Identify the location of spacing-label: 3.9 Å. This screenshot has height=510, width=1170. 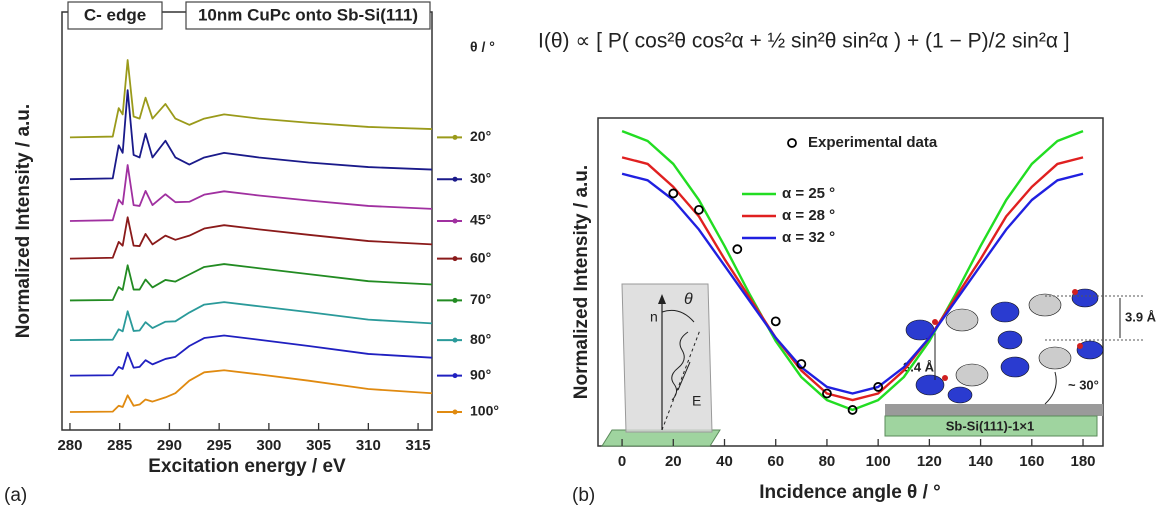
(1141, 316).